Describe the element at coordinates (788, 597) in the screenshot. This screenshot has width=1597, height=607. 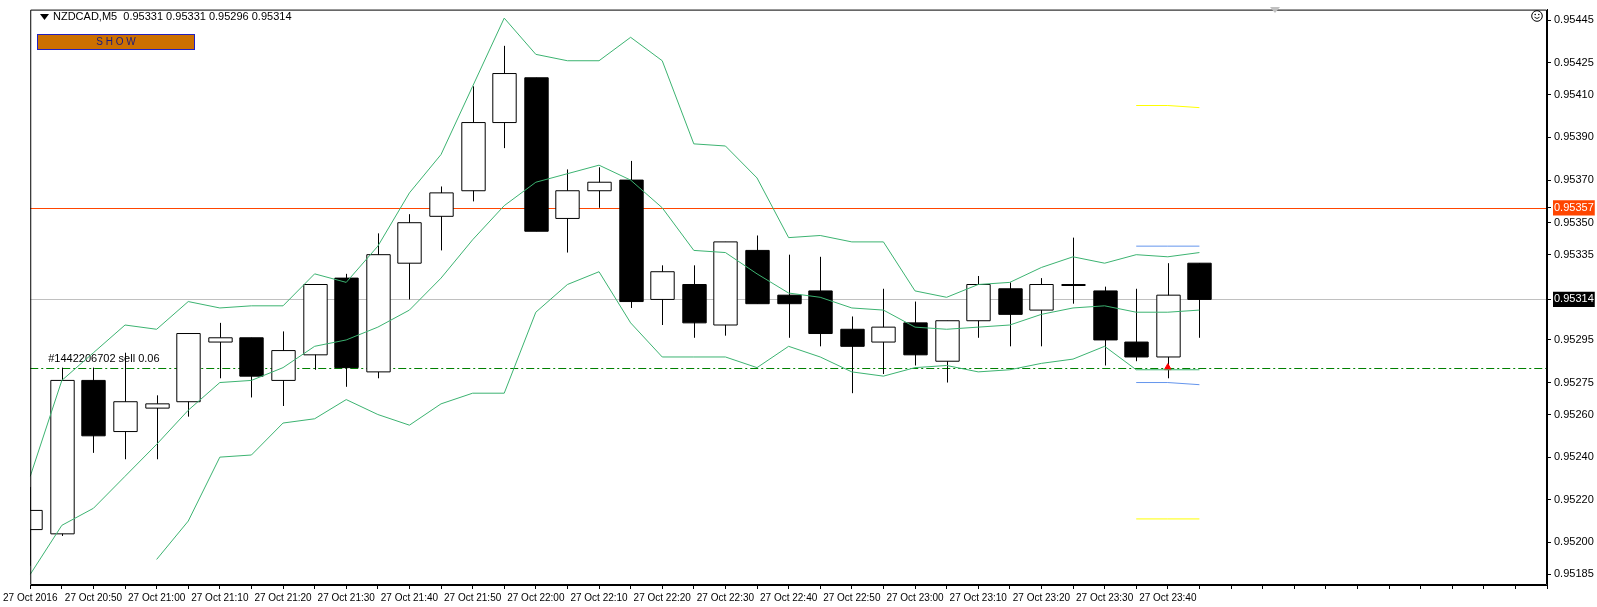
I see `x-tick-label: 27 Oct 22:40` at that location.